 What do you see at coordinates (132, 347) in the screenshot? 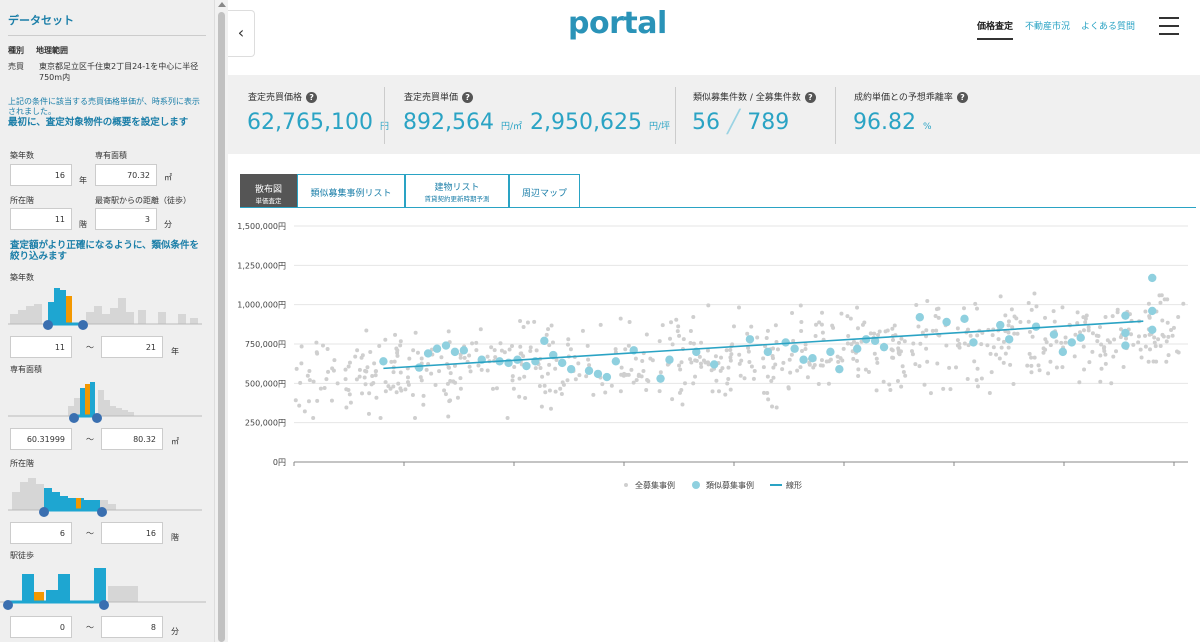
I see `age-max-input: 21` at bounding box center [132, 347].